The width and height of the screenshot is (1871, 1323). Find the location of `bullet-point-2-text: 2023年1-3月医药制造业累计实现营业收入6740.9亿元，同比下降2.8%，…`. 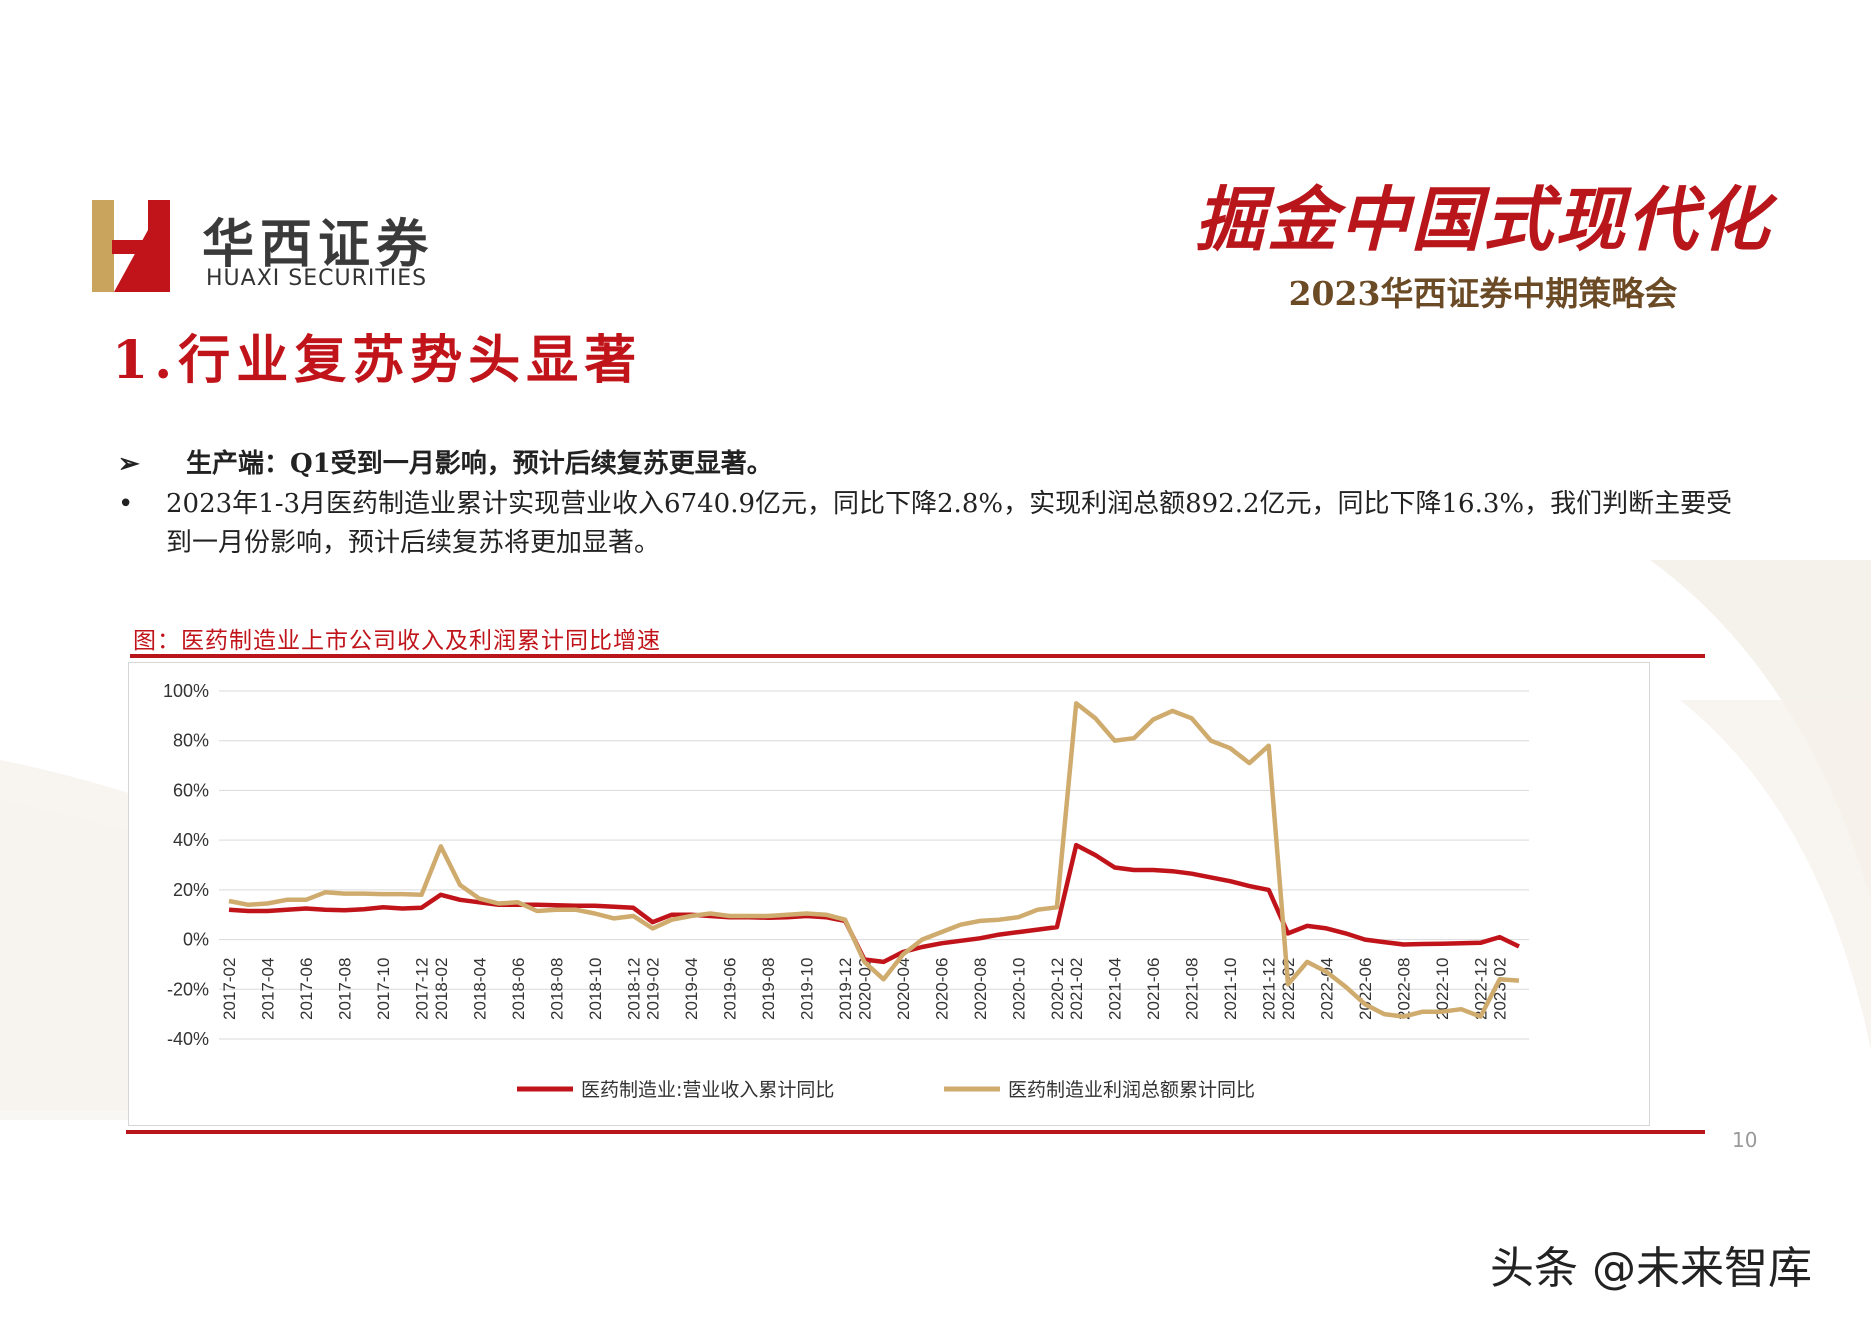

bullet-point-2-text: 2023年1-3月医药制造业累计实现营业收入6740.9亿元，同比下降2.8%，… is located at coordinates (949, 523).